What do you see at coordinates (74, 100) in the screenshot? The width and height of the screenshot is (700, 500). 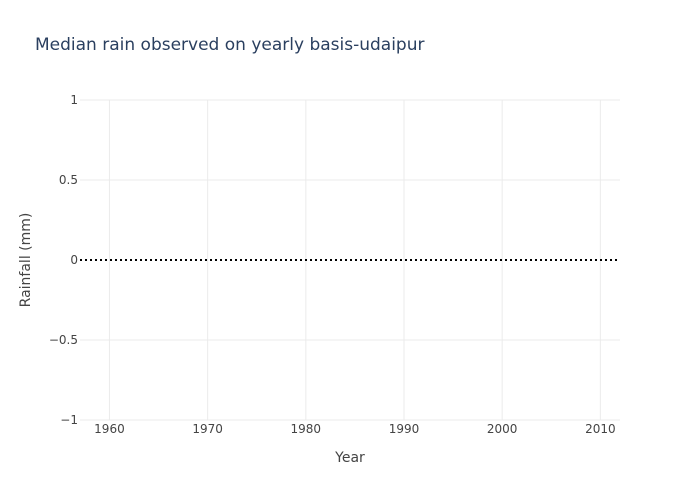 I see `y-tick-label: 1` at bounding box center [74, 100].